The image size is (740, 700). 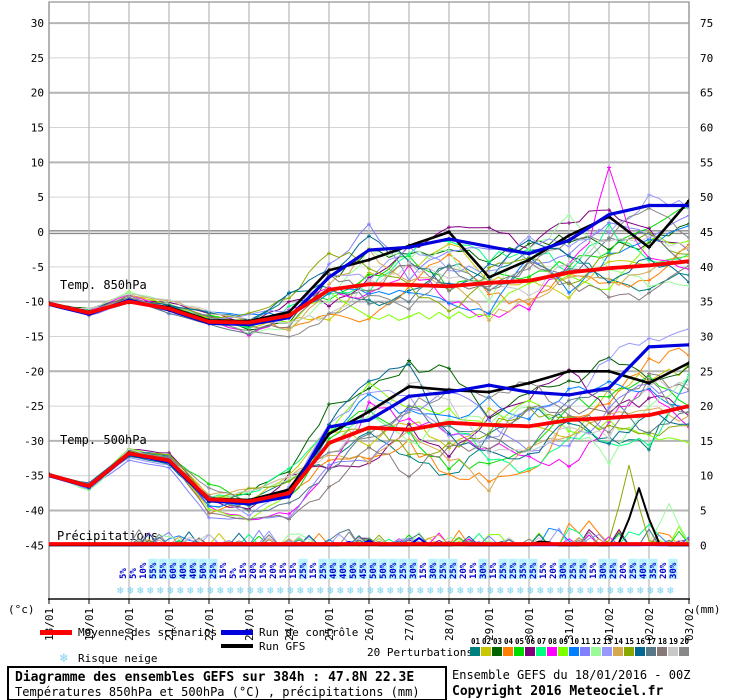 I want to click on svg-text: 65, so click(x=706, y=93).